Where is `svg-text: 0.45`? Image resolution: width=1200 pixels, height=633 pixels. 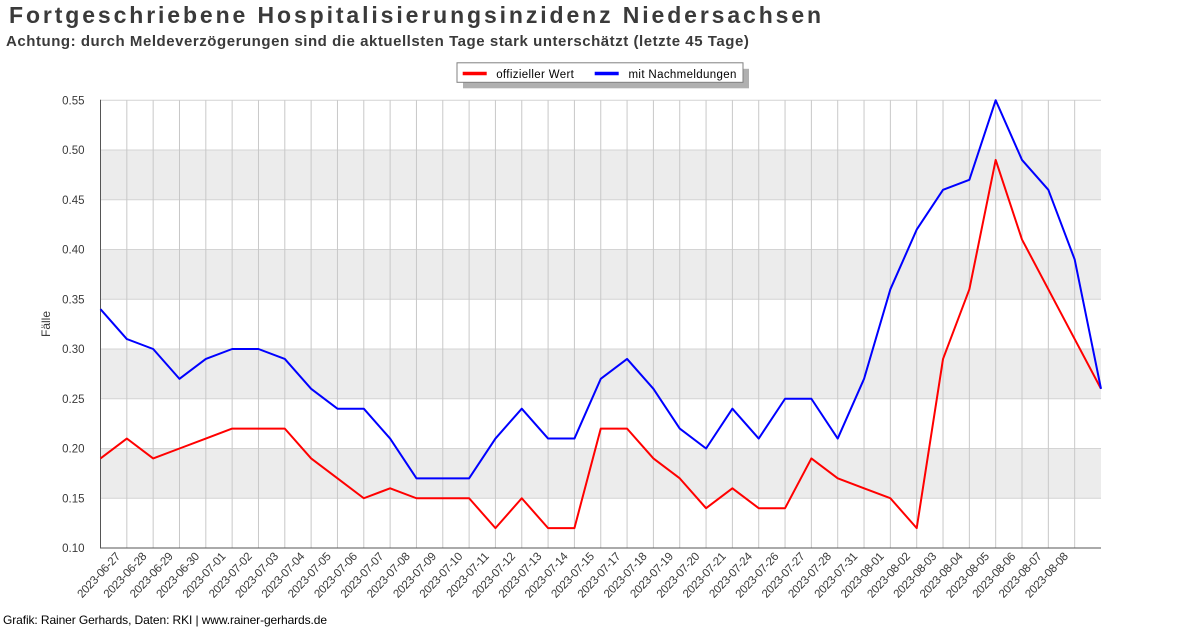
svg-text: 0.45 is located at coordinates (73, 201).